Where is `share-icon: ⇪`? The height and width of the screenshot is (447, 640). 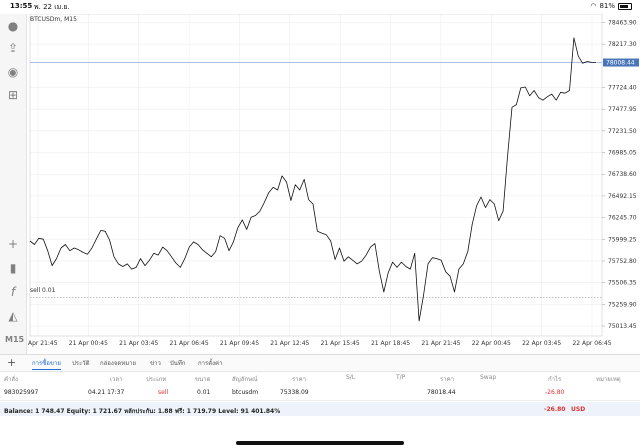
share-icon: ⇪ is located at coordinates (13, 48).